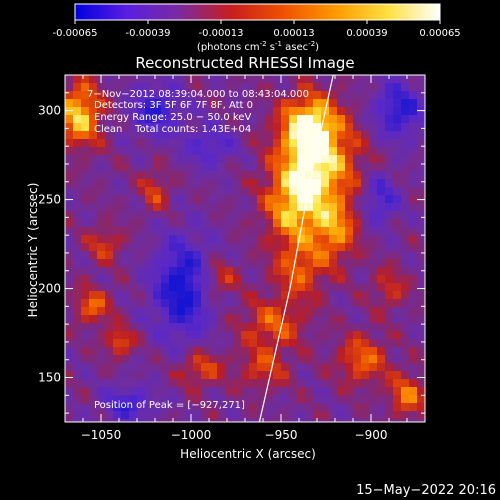 This screenshot has height=500, width=500. What do you see at coordinates (244, 63) in the screenshot?
I see `chart-title: Reconstructed RHESSI Image` at bounding box center [244, 63].